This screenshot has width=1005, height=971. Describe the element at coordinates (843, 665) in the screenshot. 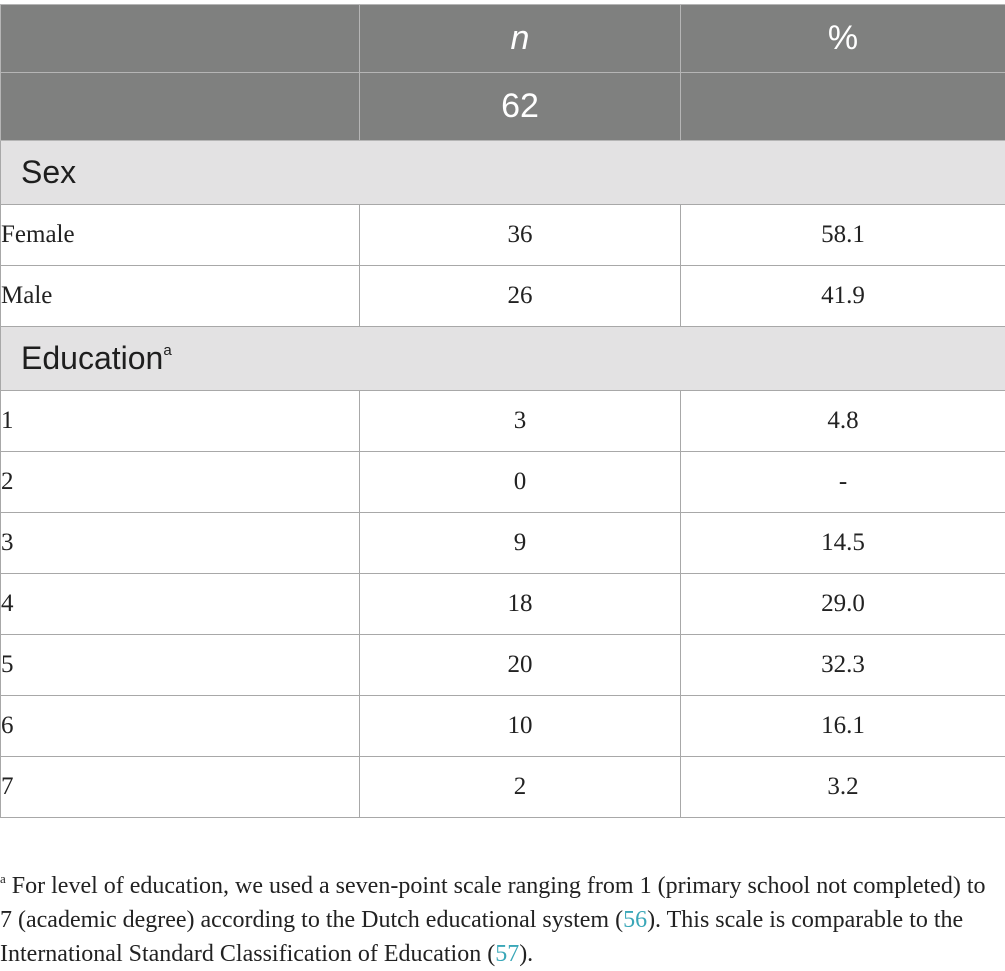

I see `row-percent: 32.3` at that location.